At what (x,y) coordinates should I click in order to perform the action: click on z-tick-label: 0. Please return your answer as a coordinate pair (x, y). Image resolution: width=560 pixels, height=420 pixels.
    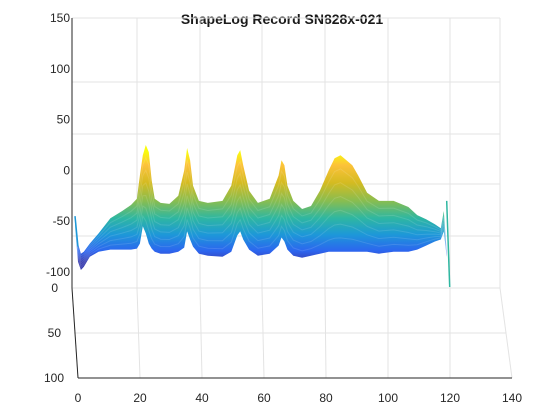
    Looking at the image, I should click on (66, 170).